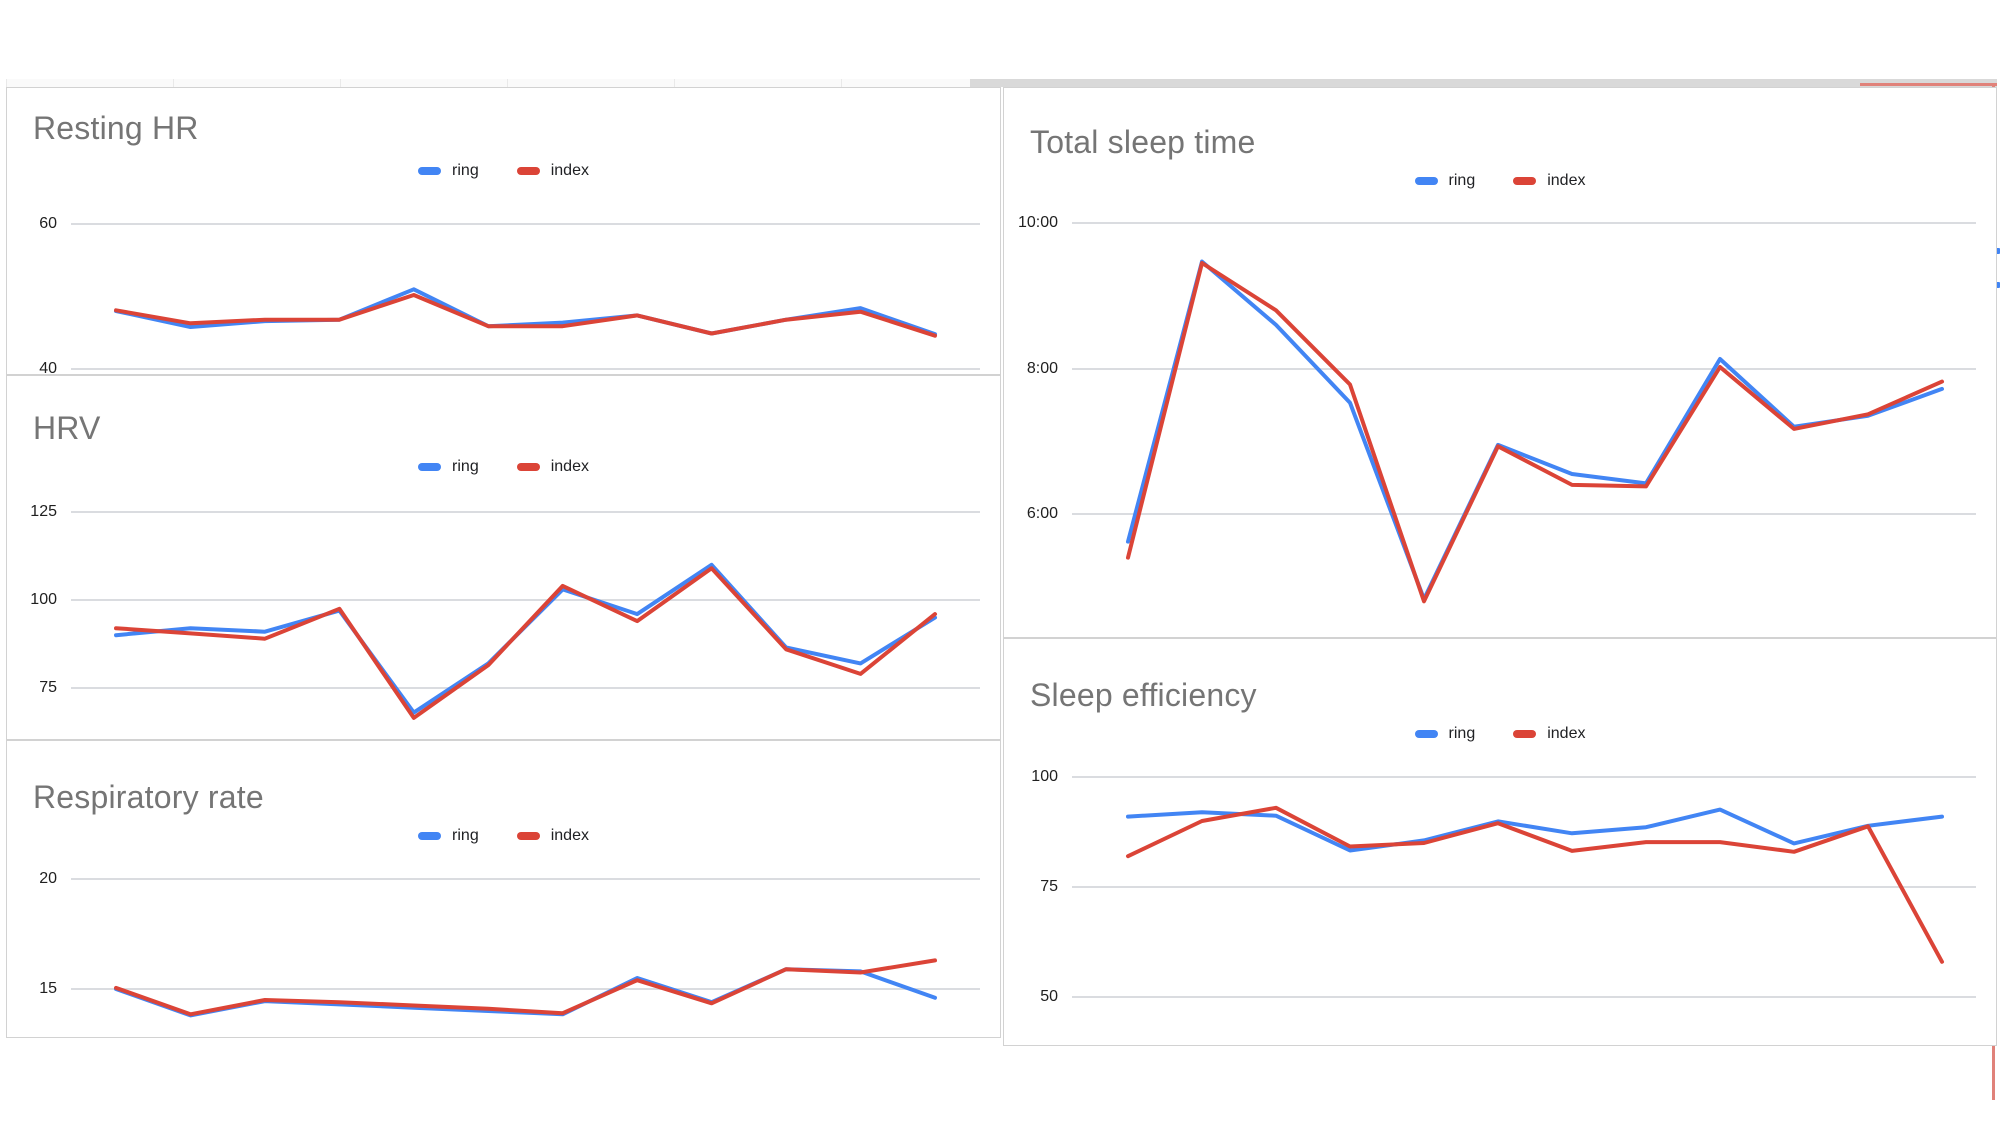 This screenshot has width=2000, height=1125. I want to click on plot-area-sleep-efficiency, so click(1524, 887).